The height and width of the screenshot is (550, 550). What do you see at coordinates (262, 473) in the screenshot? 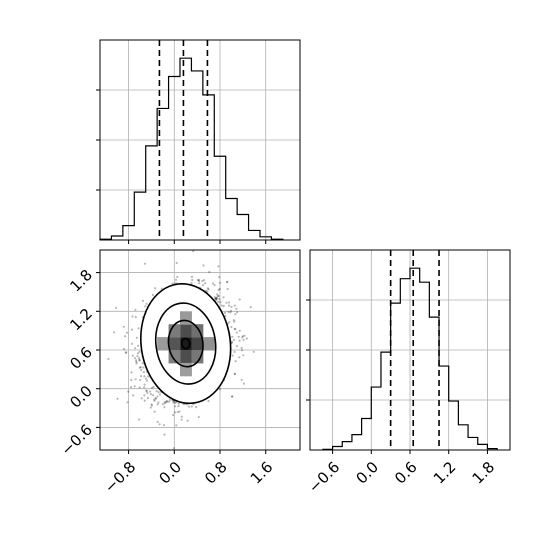
I see `scatter-xtick-label-3: 1.6` at bounding box center [262, 473].